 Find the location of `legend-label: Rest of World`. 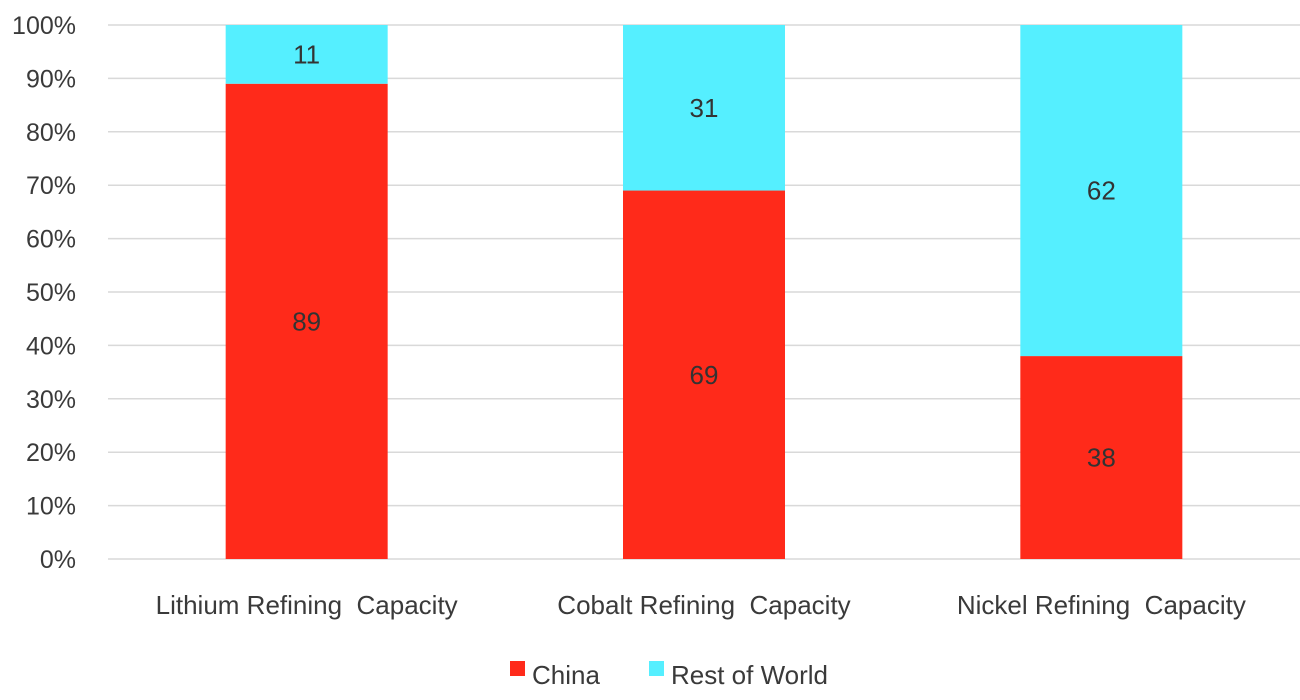

legend-label: Rest of World is located at coordinates (749, 675).